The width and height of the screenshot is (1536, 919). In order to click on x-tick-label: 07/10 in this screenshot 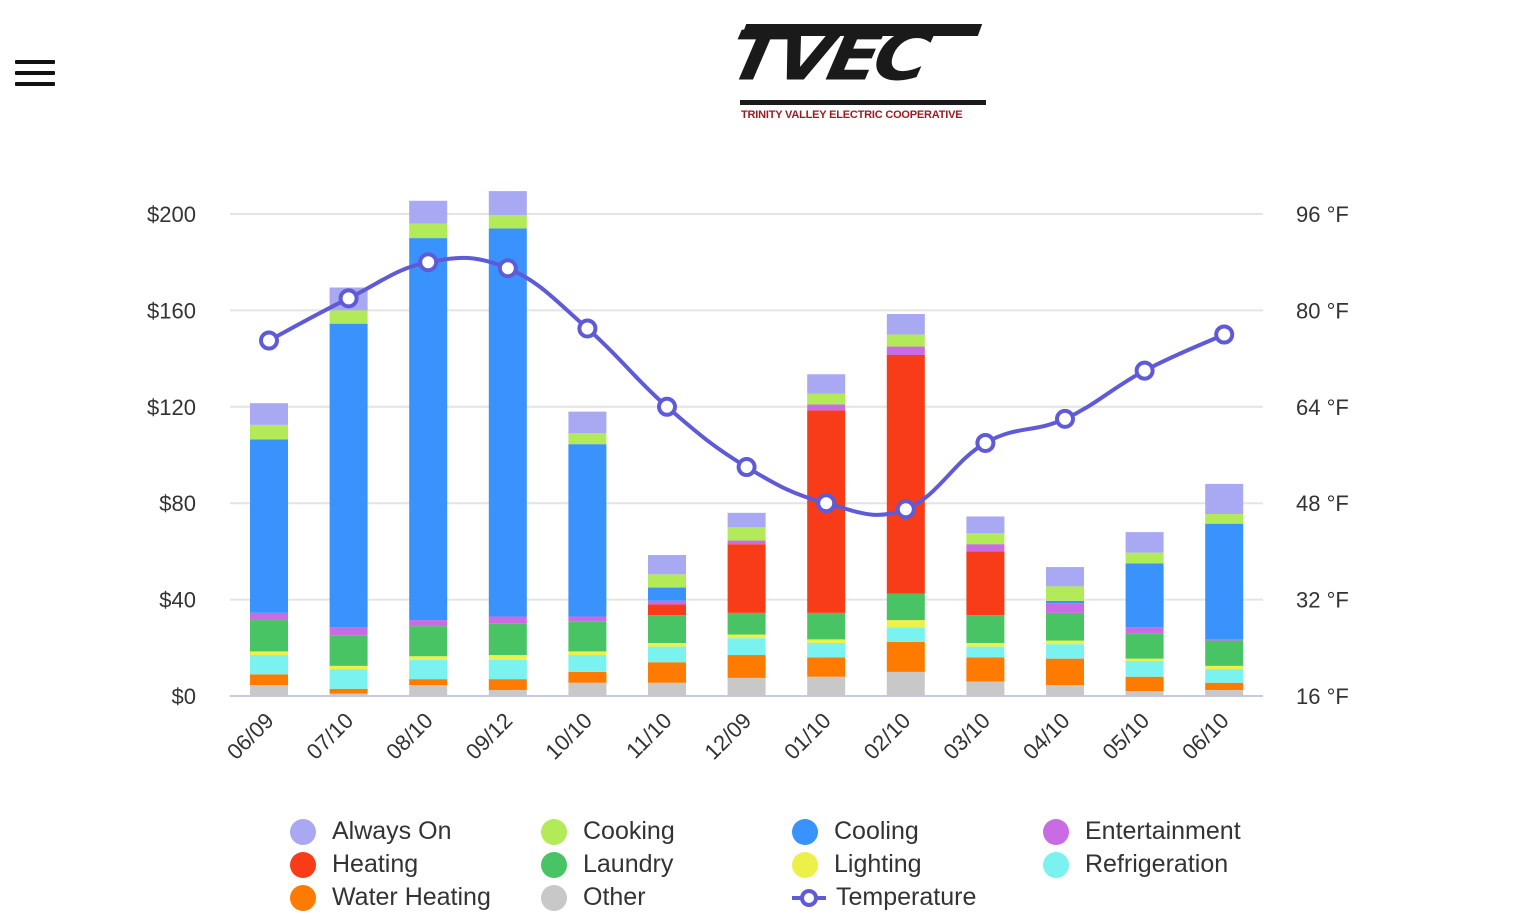, I will do `click(330, 736)`.